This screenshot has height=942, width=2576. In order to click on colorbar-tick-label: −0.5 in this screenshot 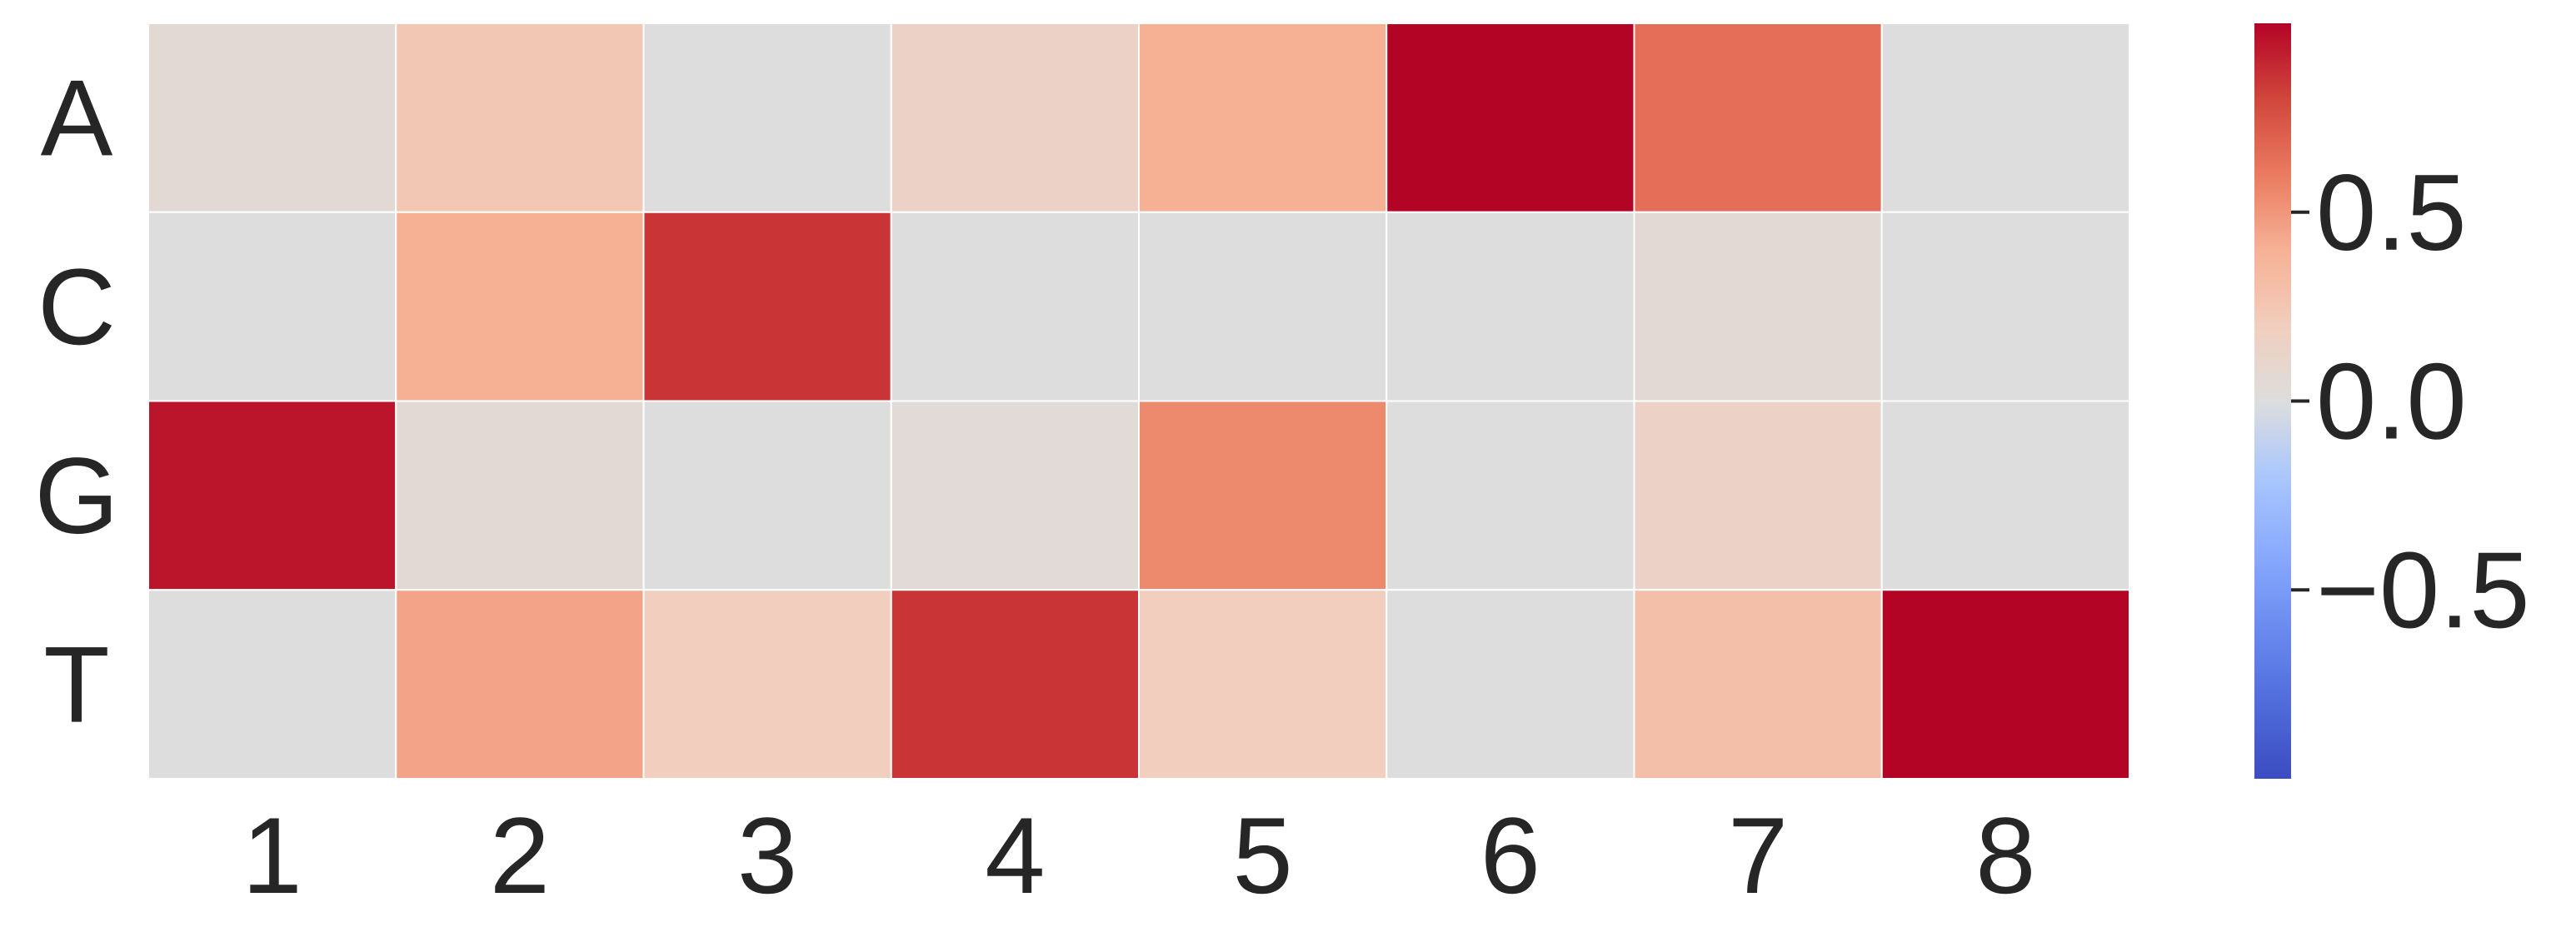, I will do `click(2423, 589)`.